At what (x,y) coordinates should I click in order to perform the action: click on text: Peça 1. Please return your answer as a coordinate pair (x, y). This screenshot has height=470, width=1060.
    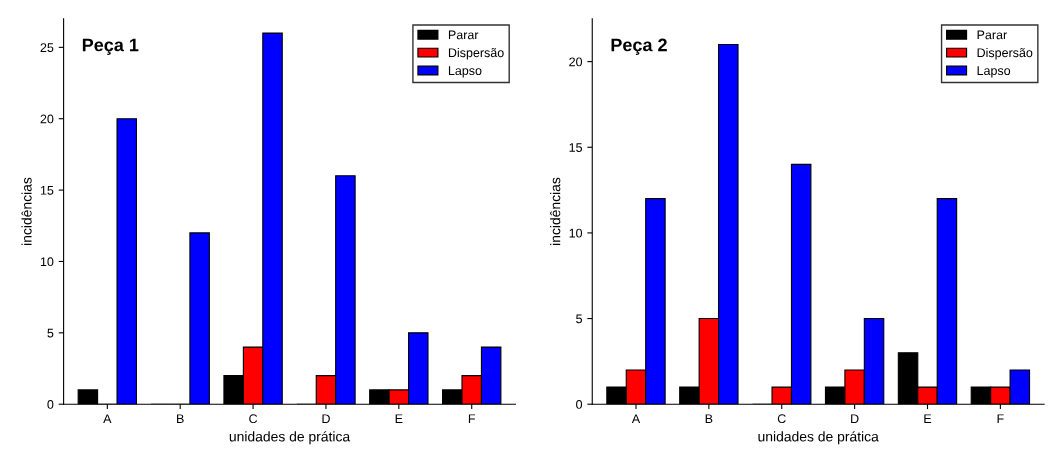
    Looking at the image, I should click on (110, 46).